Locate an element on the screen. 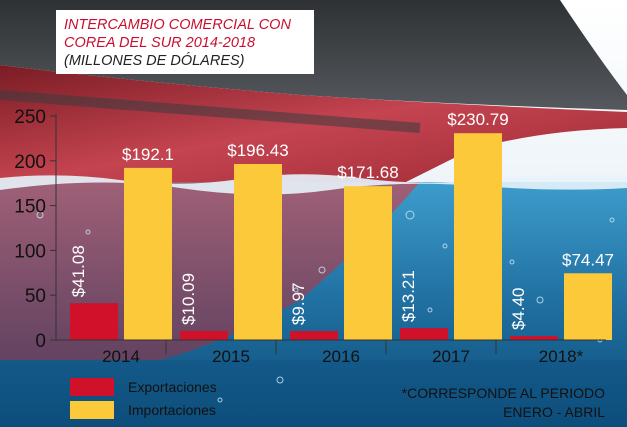  y-tick-label: 150 is located at coordinates (30, 207).